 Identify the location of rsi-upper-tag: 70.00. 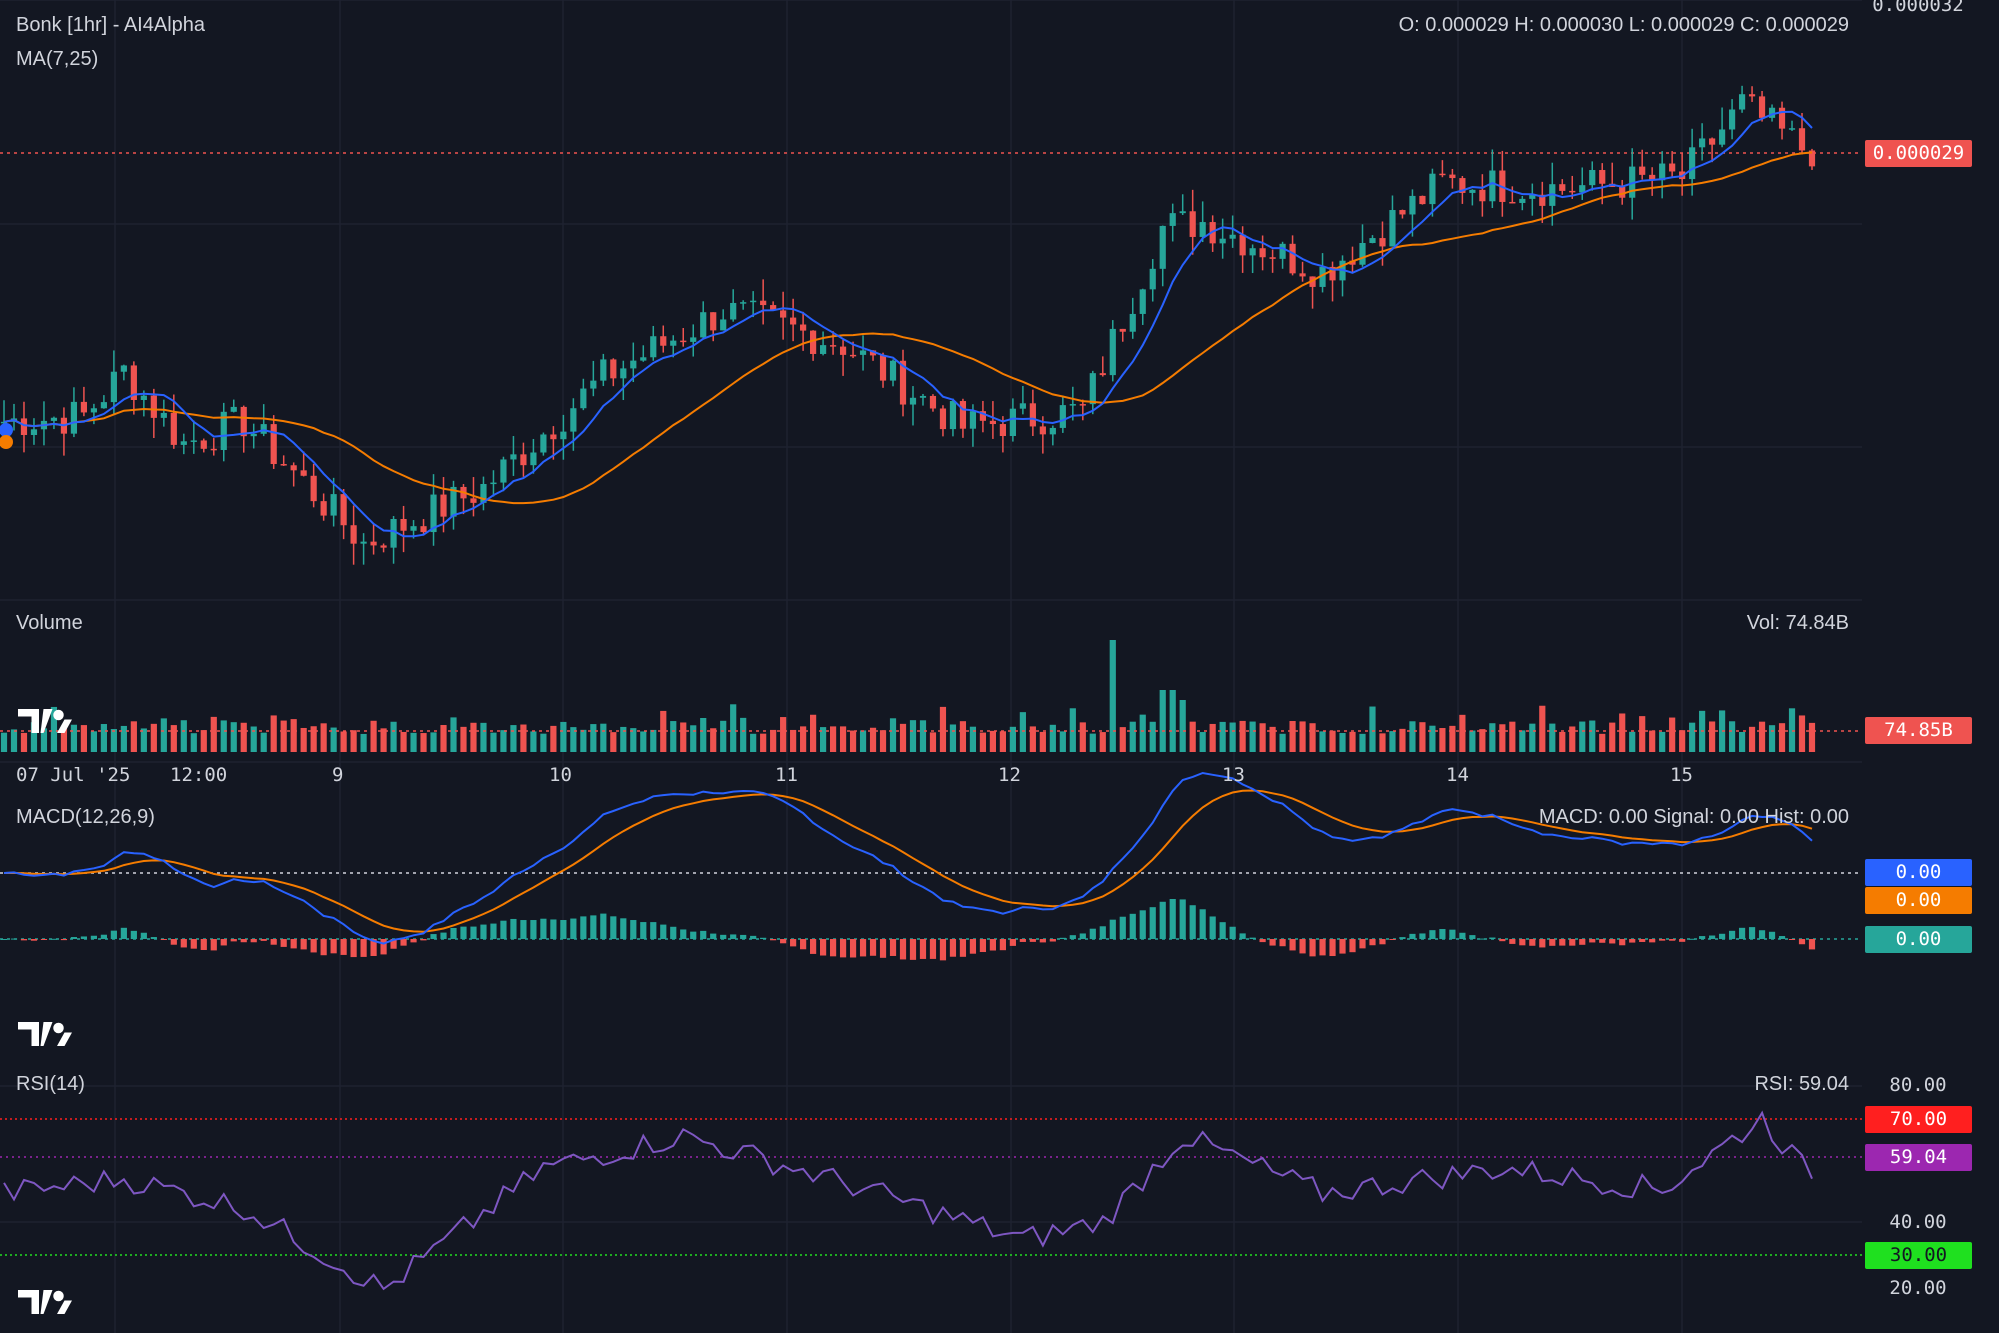
(1918, 1119).